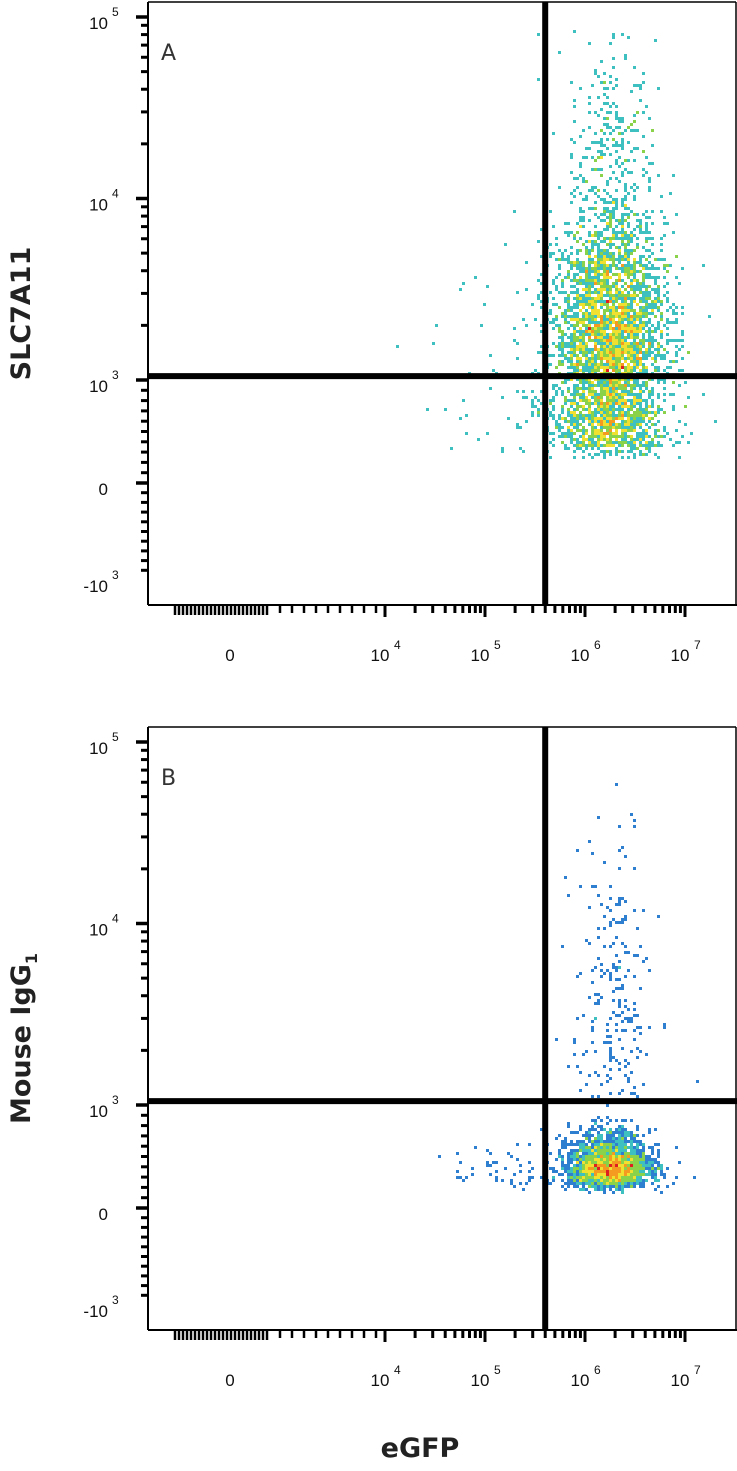 This screenshot has width=737, height=1471. I want to click on y-tick-label: 0, so click(103, 489).